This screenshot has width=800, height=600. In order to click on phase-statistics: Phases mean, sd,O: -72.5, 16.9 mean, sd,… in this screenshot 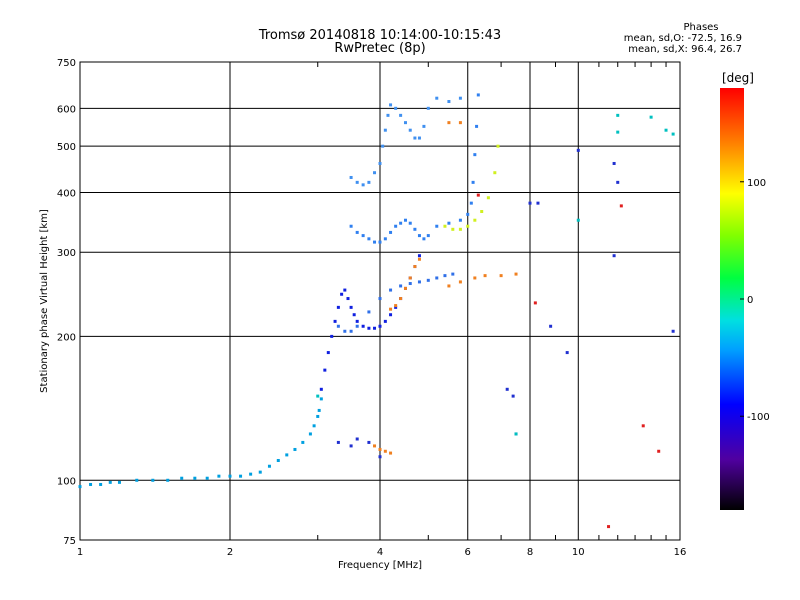, I will do `click(675, 38)`.